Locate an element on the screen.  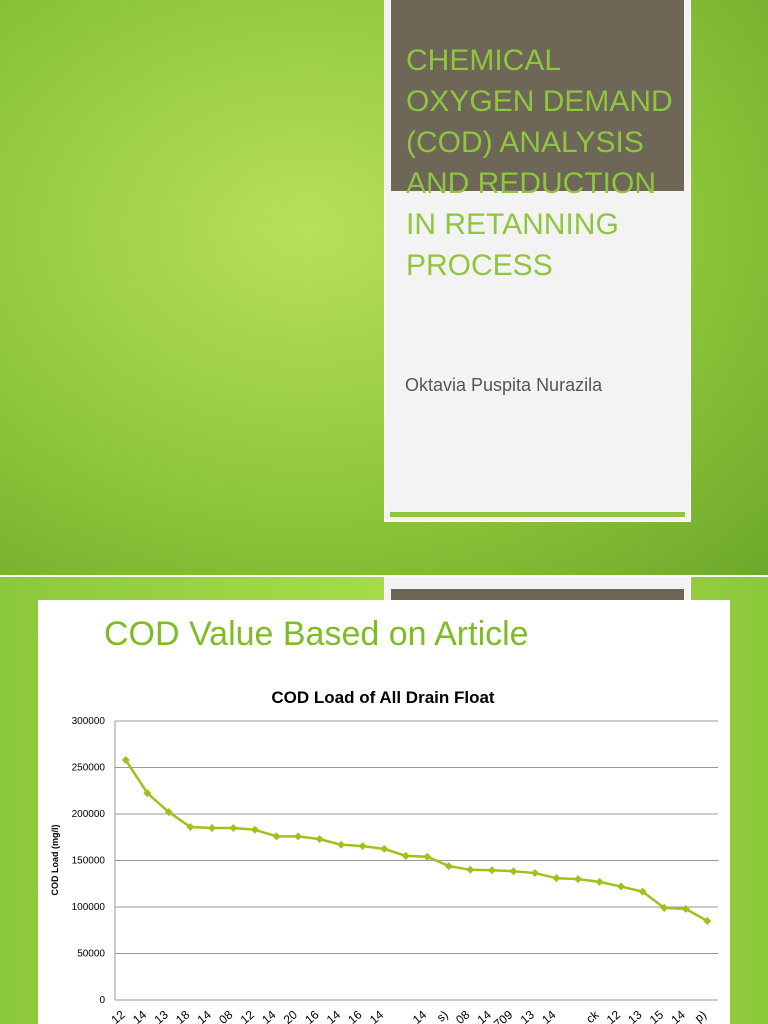
x-tick-label: 20 is located at coordinates (290, 1015).